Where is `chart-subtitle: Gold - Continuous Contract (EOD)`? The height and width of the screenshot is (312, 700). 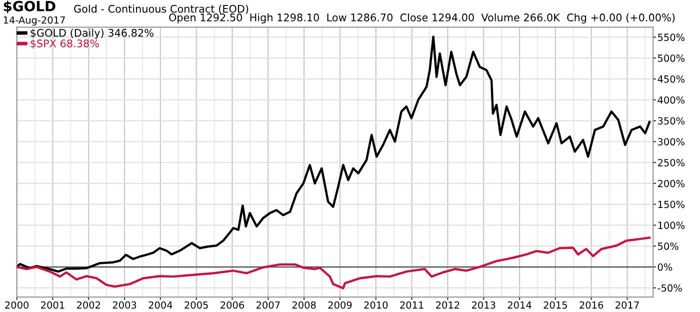 chart-subtitle: Gold - Continuous Contract (EOD) is located at coordinates (161, 9).